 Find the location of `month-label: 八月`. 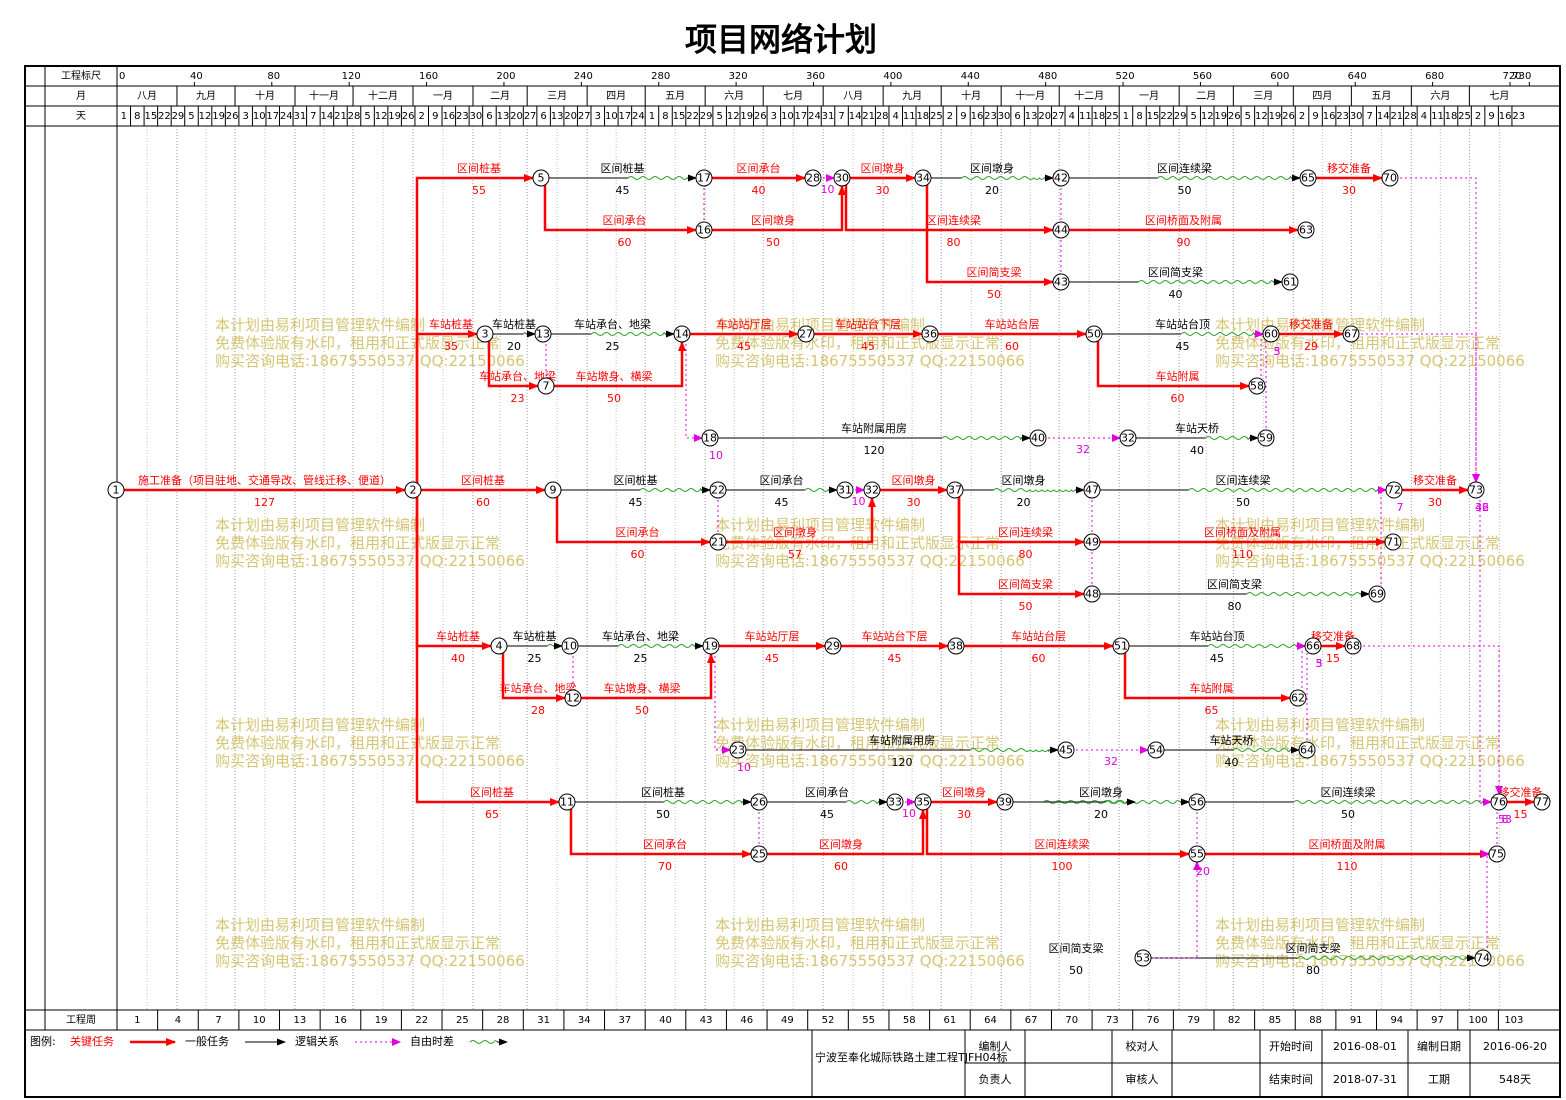

month-label: 八月 is located at coordinates (853, 96).